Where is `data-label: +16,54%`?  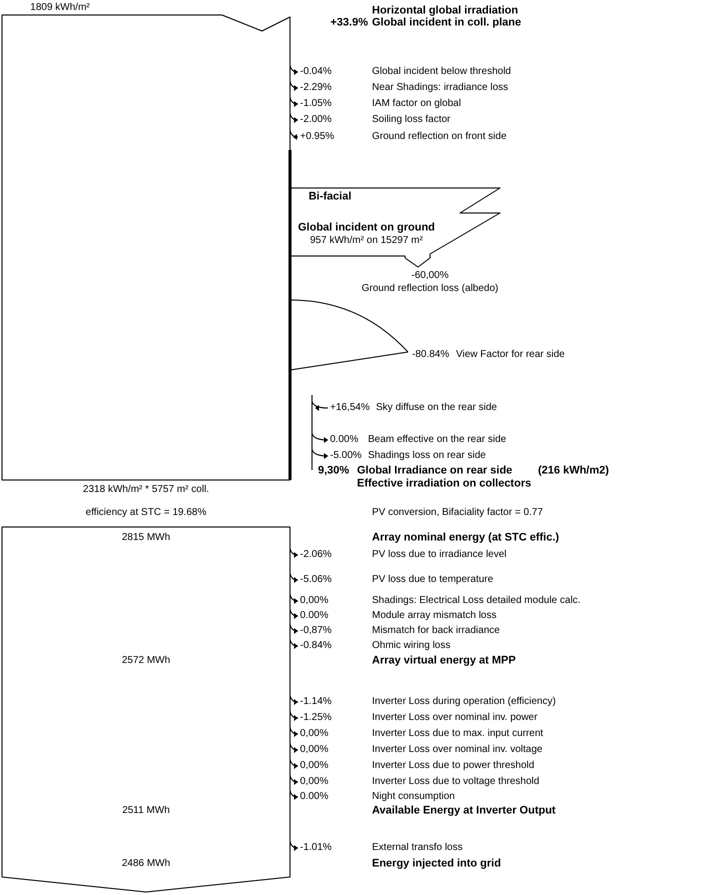 data-label: +16,54% is located at coordinates (350, 407).